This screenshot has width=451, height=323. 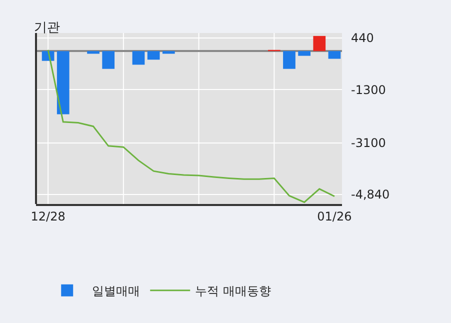 I want to click on chart-title: 기관, so click(x=47, y=28).